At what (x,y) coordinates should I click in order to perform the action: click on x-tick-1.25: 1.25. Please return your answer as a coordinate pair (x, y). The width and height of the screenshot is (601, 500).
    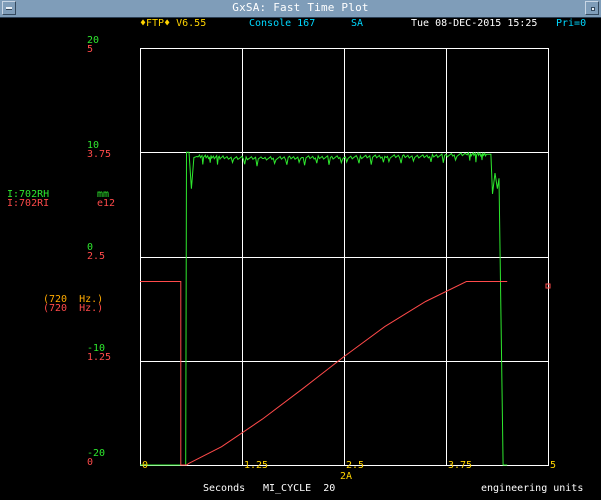
    Looking at the image, I should click on (256, 465).